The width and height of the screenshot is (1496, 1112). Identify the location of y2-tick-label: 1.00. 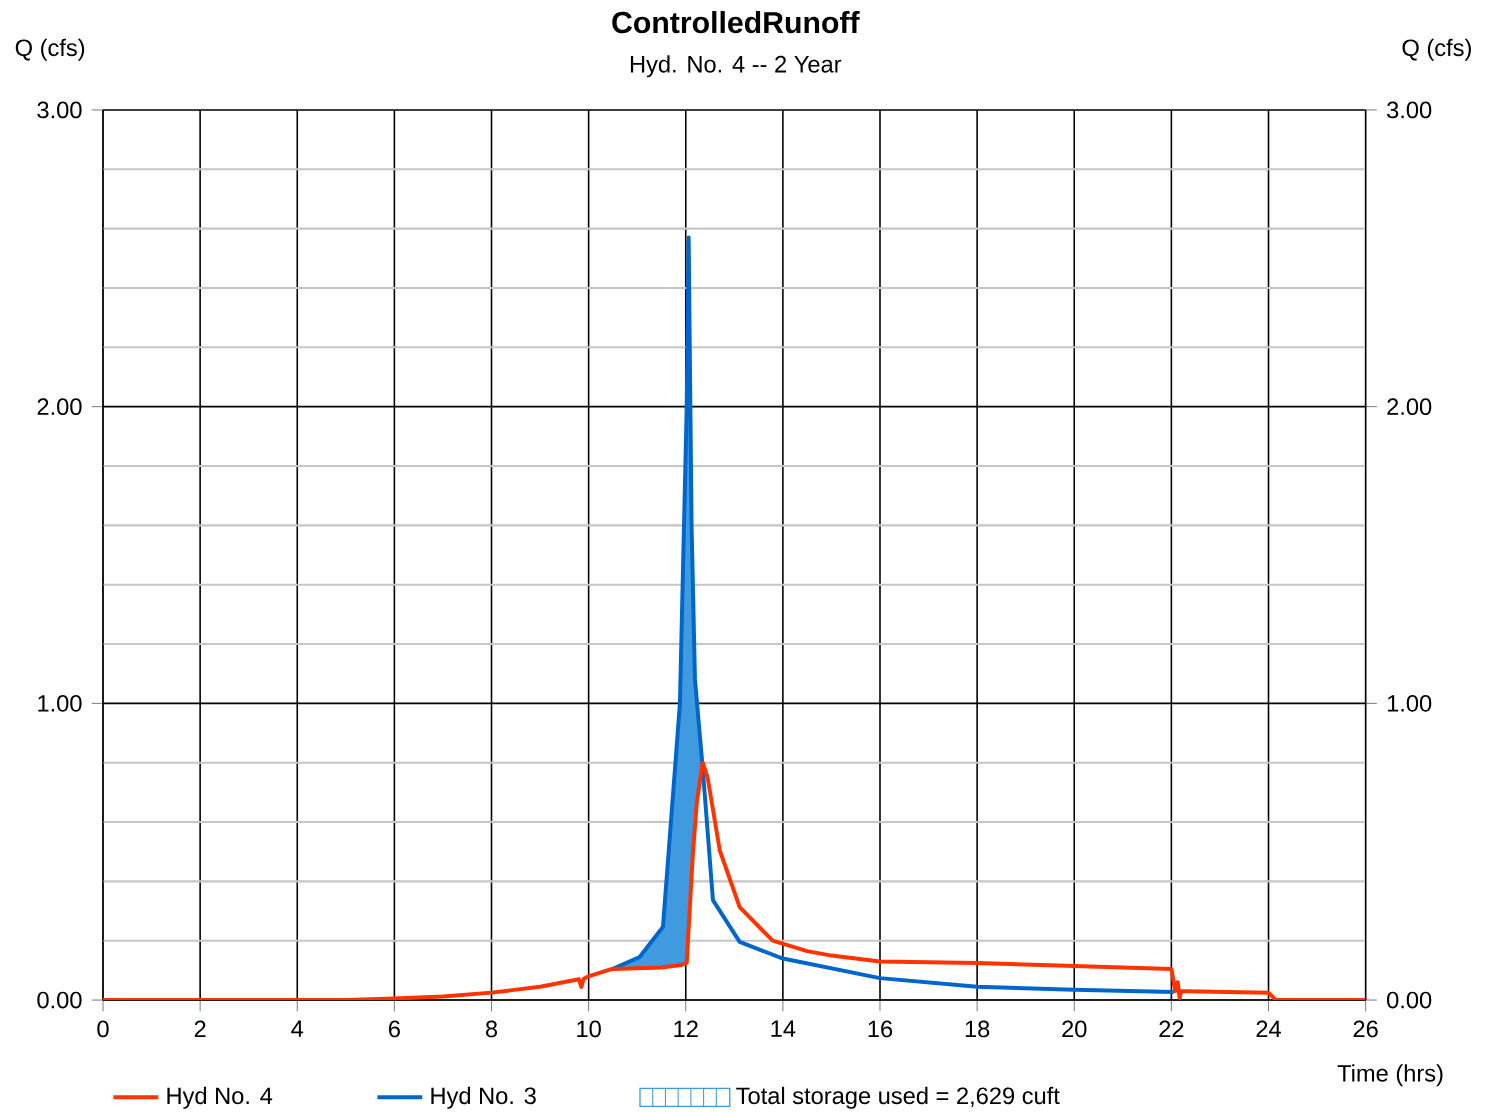
(1409, 703).